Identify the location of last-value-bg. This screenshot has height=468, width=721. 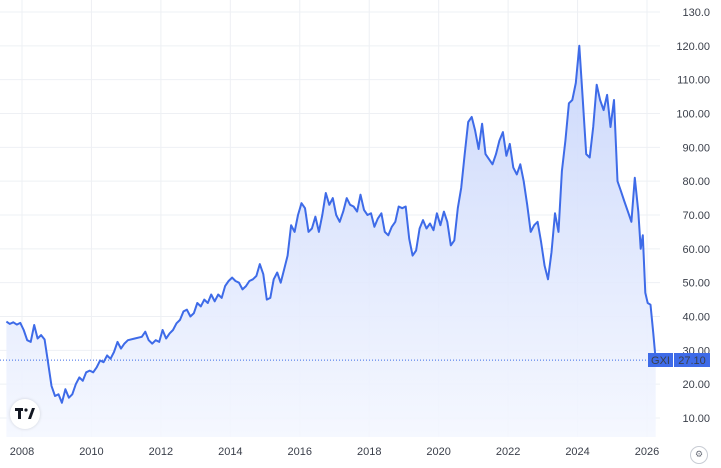
(692, 360).